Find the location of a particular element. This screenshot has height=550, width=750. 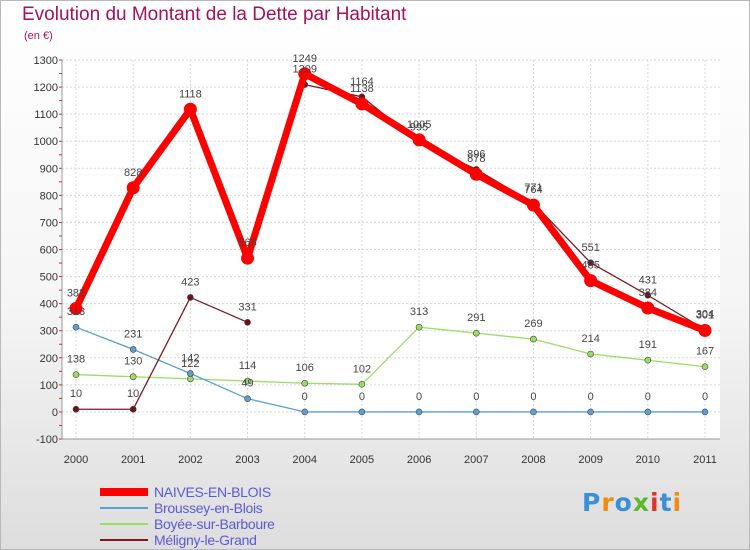

data-label: 771 is located at coordinates (533, 188).